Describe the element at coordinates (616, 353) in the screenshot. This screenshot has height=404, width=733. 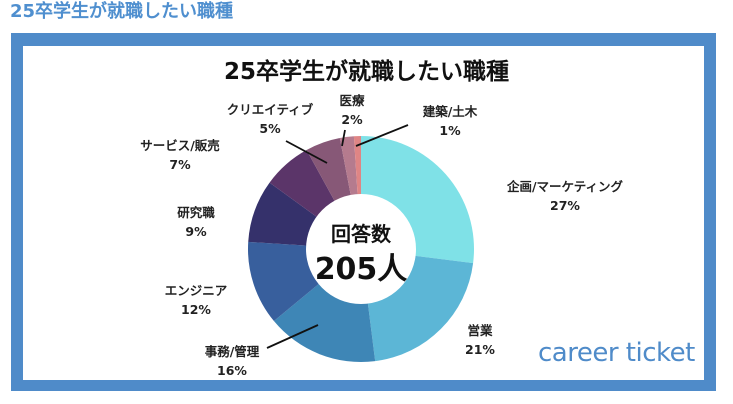
I see `career-ticket-logo: career ticket` at that location.